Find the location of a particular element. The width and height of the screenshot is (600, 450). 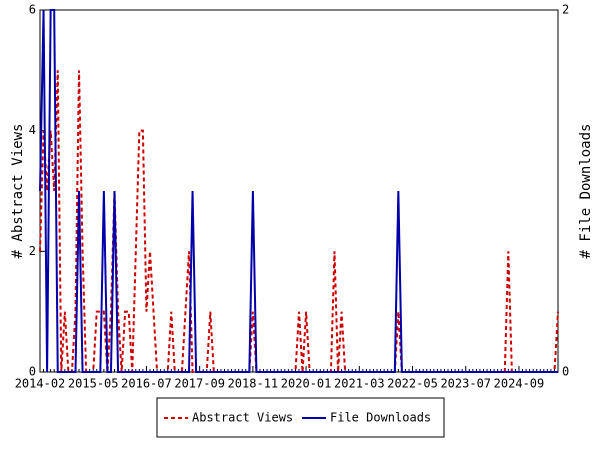

y-tick-label: 2 is located at coordinates (32, 251).